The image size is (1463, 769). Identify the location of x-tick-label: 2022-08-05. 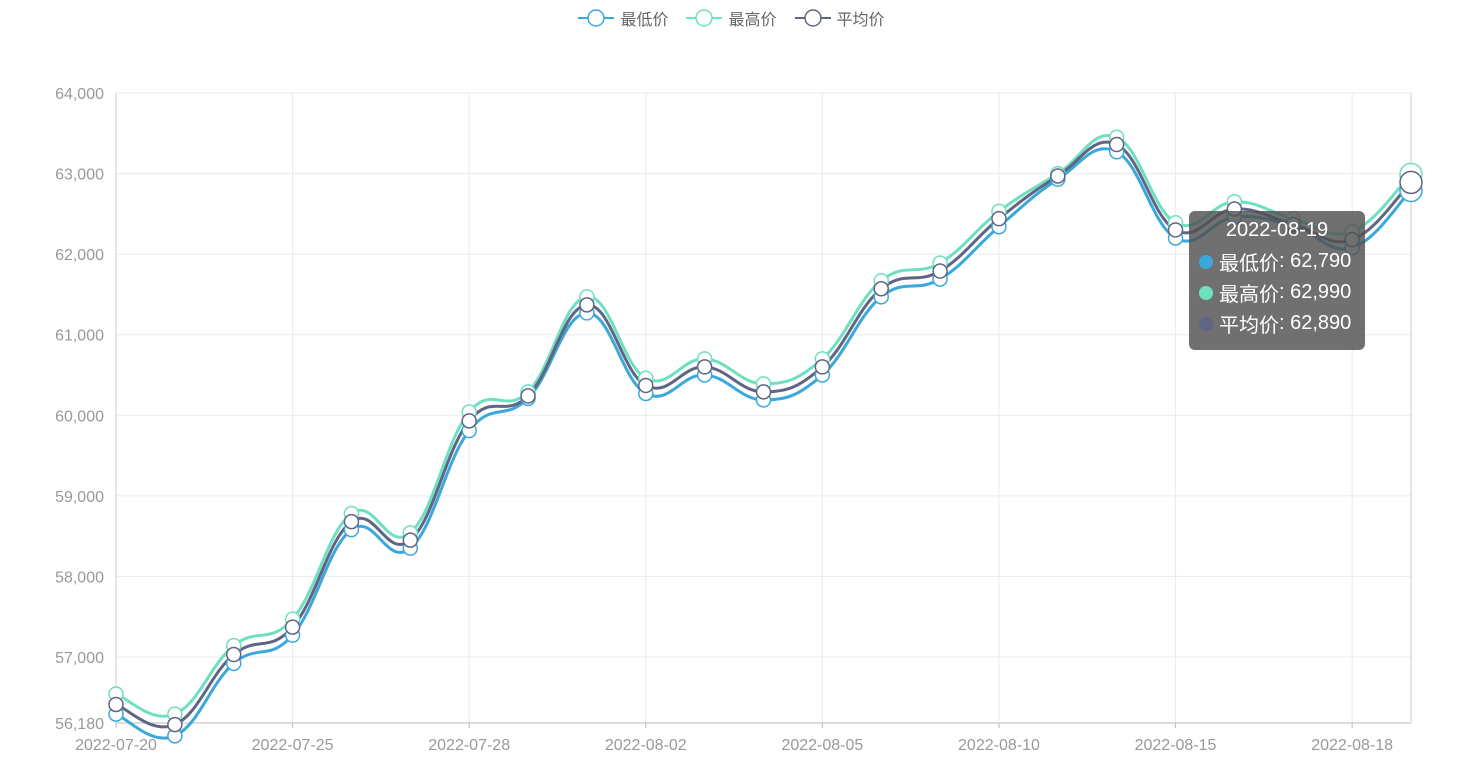
(822, 745).